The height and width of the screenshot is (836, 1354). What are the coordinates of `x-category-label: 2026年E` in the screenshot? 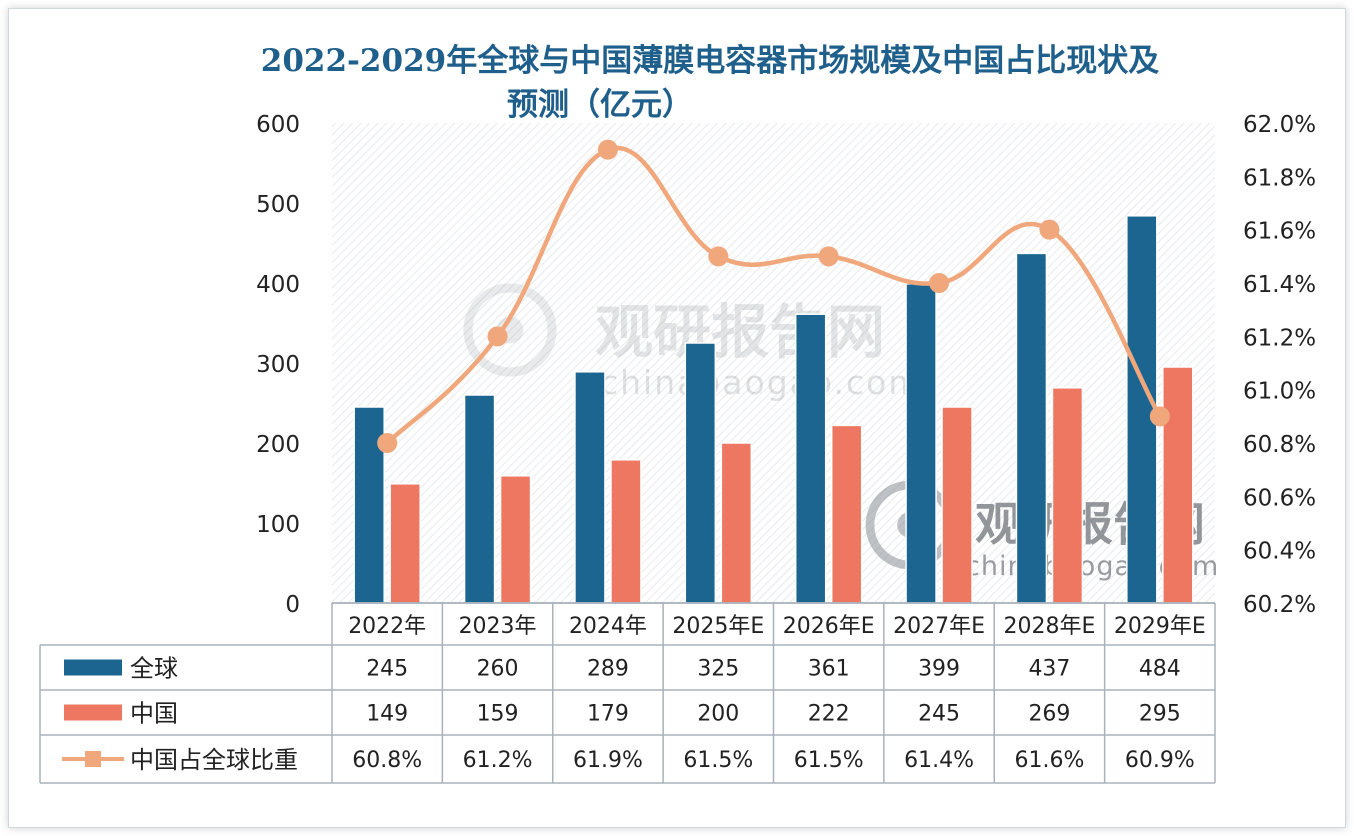 It's located at (829, 626).